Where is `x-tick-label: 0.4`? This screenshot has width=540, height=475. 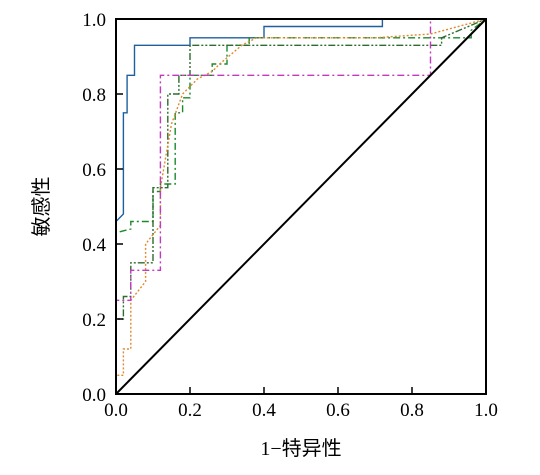 x-tick-label: 0.4 is located at coordinates (264, 410).